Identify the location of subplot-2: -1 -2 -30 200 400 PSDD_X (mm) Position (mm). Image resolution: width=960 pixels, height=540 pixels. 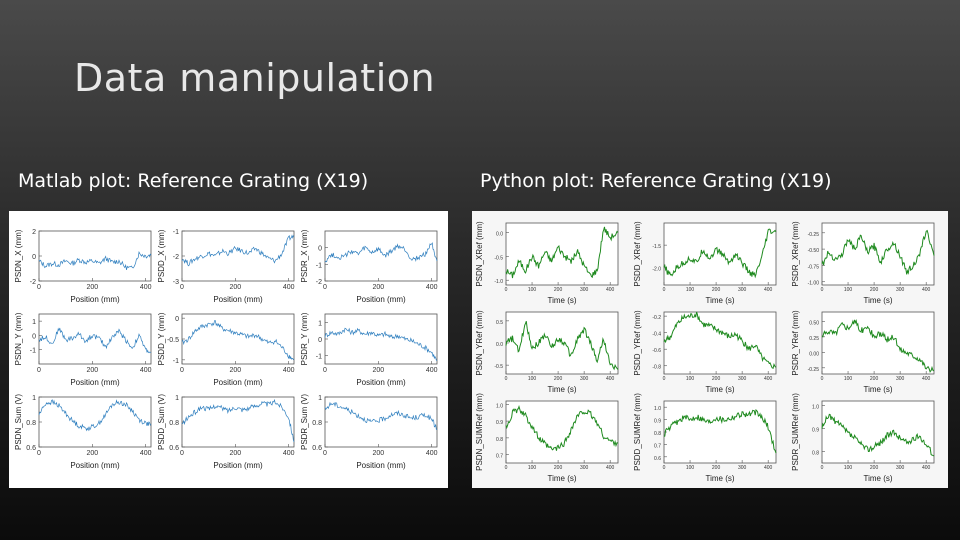
(226, 266).